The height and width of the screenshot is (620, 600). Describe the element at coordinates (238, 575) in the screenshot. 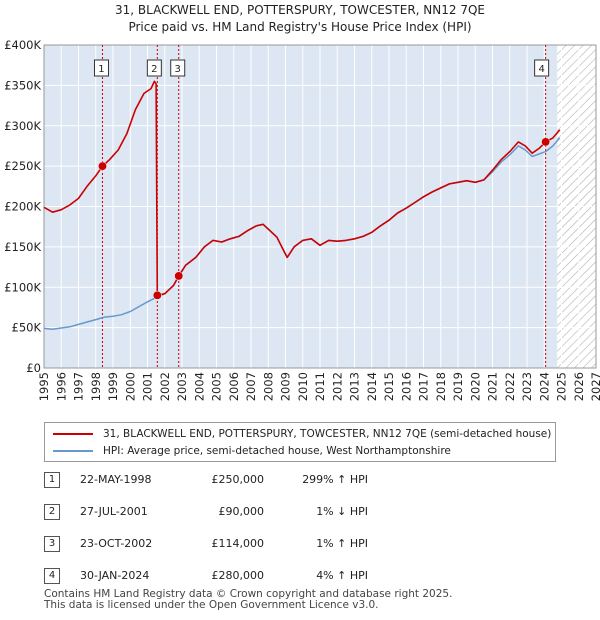

I see `transaction-price: £280,000` at that location.